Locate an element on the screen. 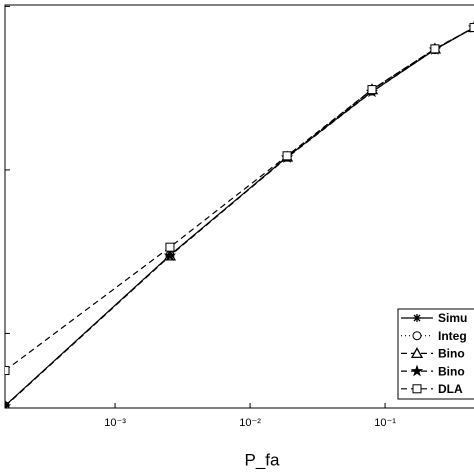 This screenshot has height=474, width=474. x-tick-label: 10⁻³ is located at coordinates (115, 423).